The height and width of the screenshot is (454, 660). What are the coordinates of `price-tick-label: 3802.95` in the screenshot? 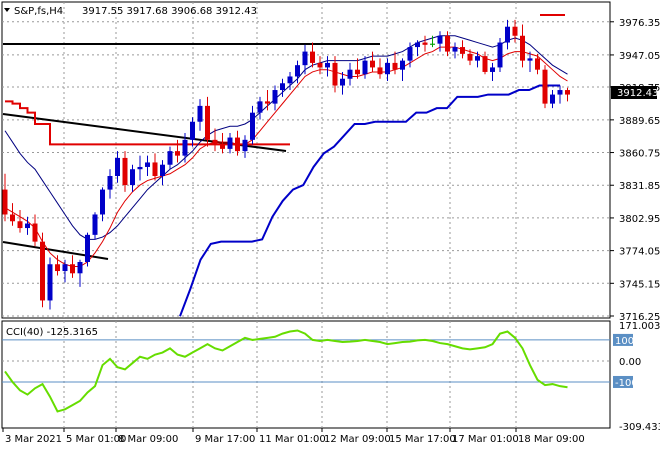 It's located at (639, 219).